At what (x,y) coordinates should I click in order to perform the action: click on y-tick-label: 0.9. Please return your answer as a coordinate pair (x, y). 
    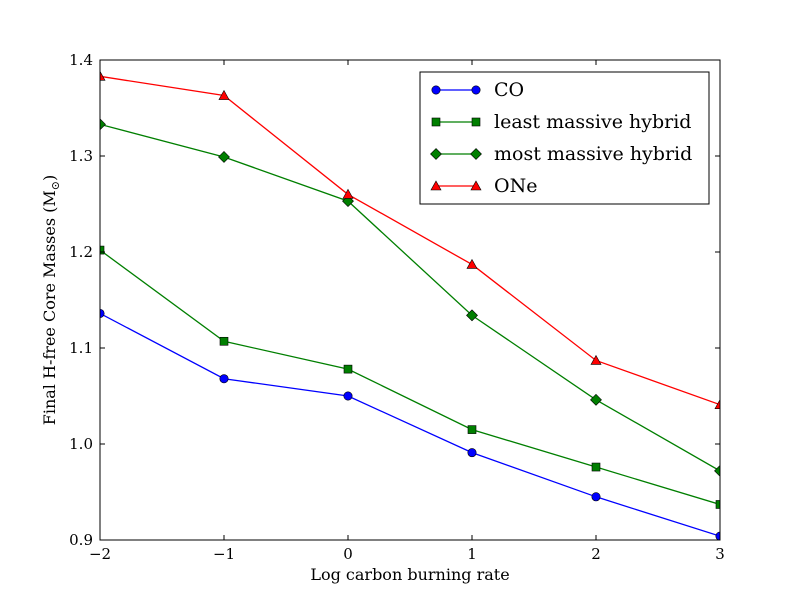
    Looking at the image, I should click on (81, 540).